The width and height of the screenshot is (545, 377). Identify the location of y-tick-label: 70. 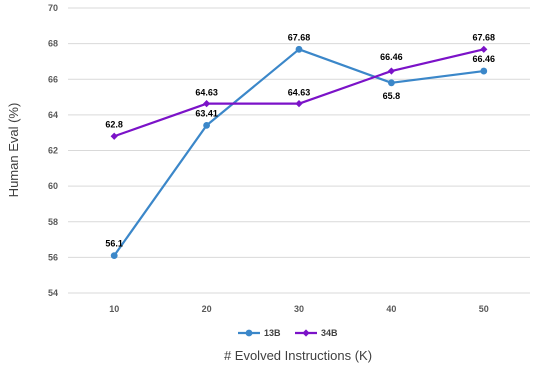
(53, 8).